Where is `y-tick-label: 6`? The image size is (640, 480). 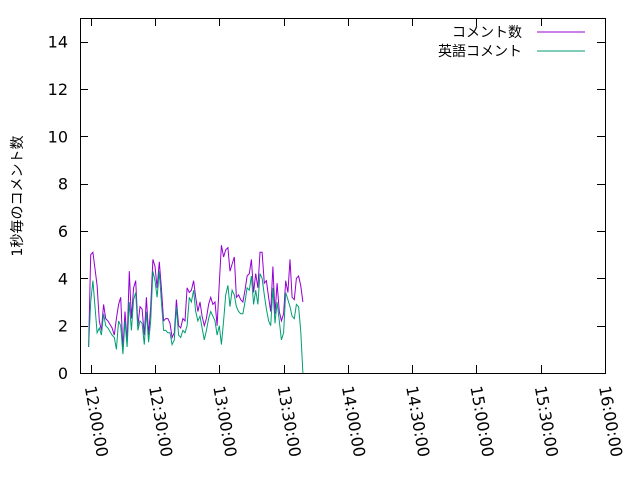 y-tick-label: 6 is located at coordinates (63, 231).